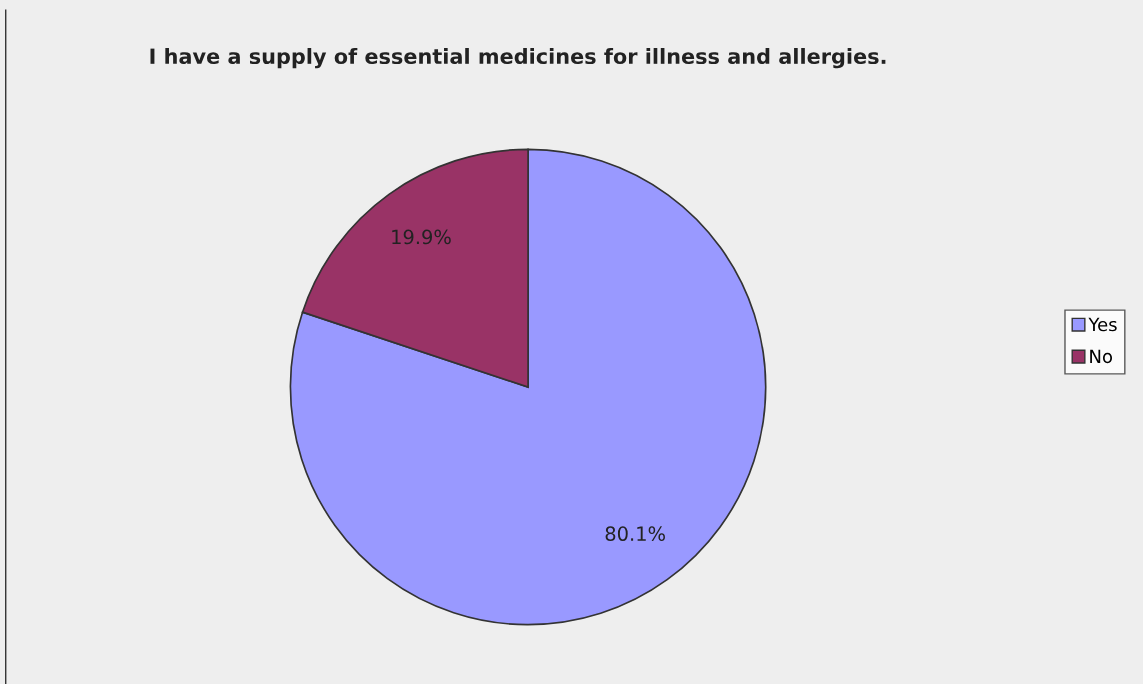  Describe the element at coordinates (518, 58) in the screenshot. I see `chart-title: I have a supply of essential medicines for illness and allergies.` at that location.